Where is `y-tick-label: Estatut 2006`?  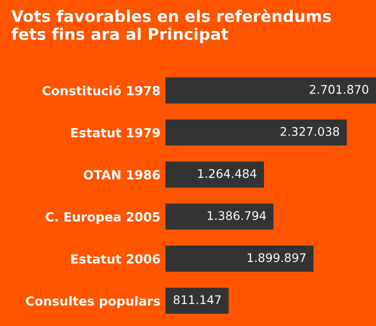
y-tick-label: Estatut 2006 is located at coordinates (115, 259).